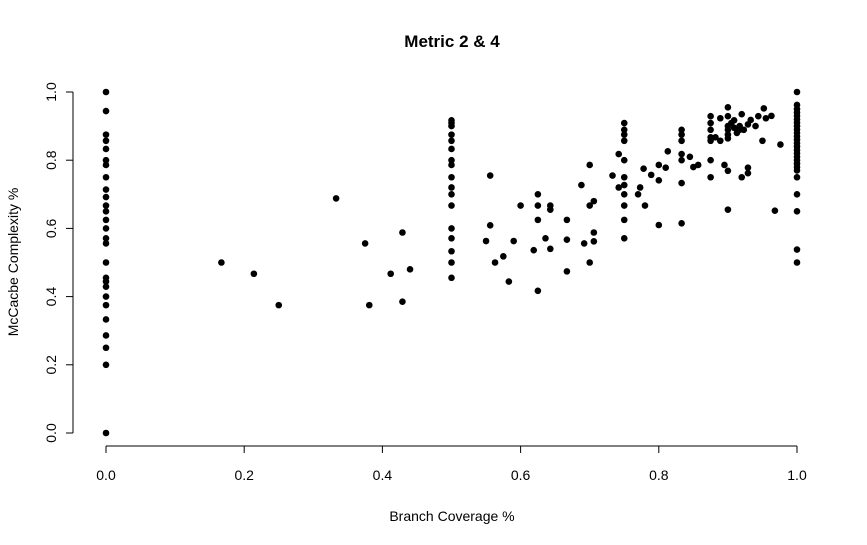 The image size is (867, 545). What do you see at coordinates (13, 262) in the screenshot?
I see `y-axis-label: McCacbe Complexity %` at bounding box center [13, 262].